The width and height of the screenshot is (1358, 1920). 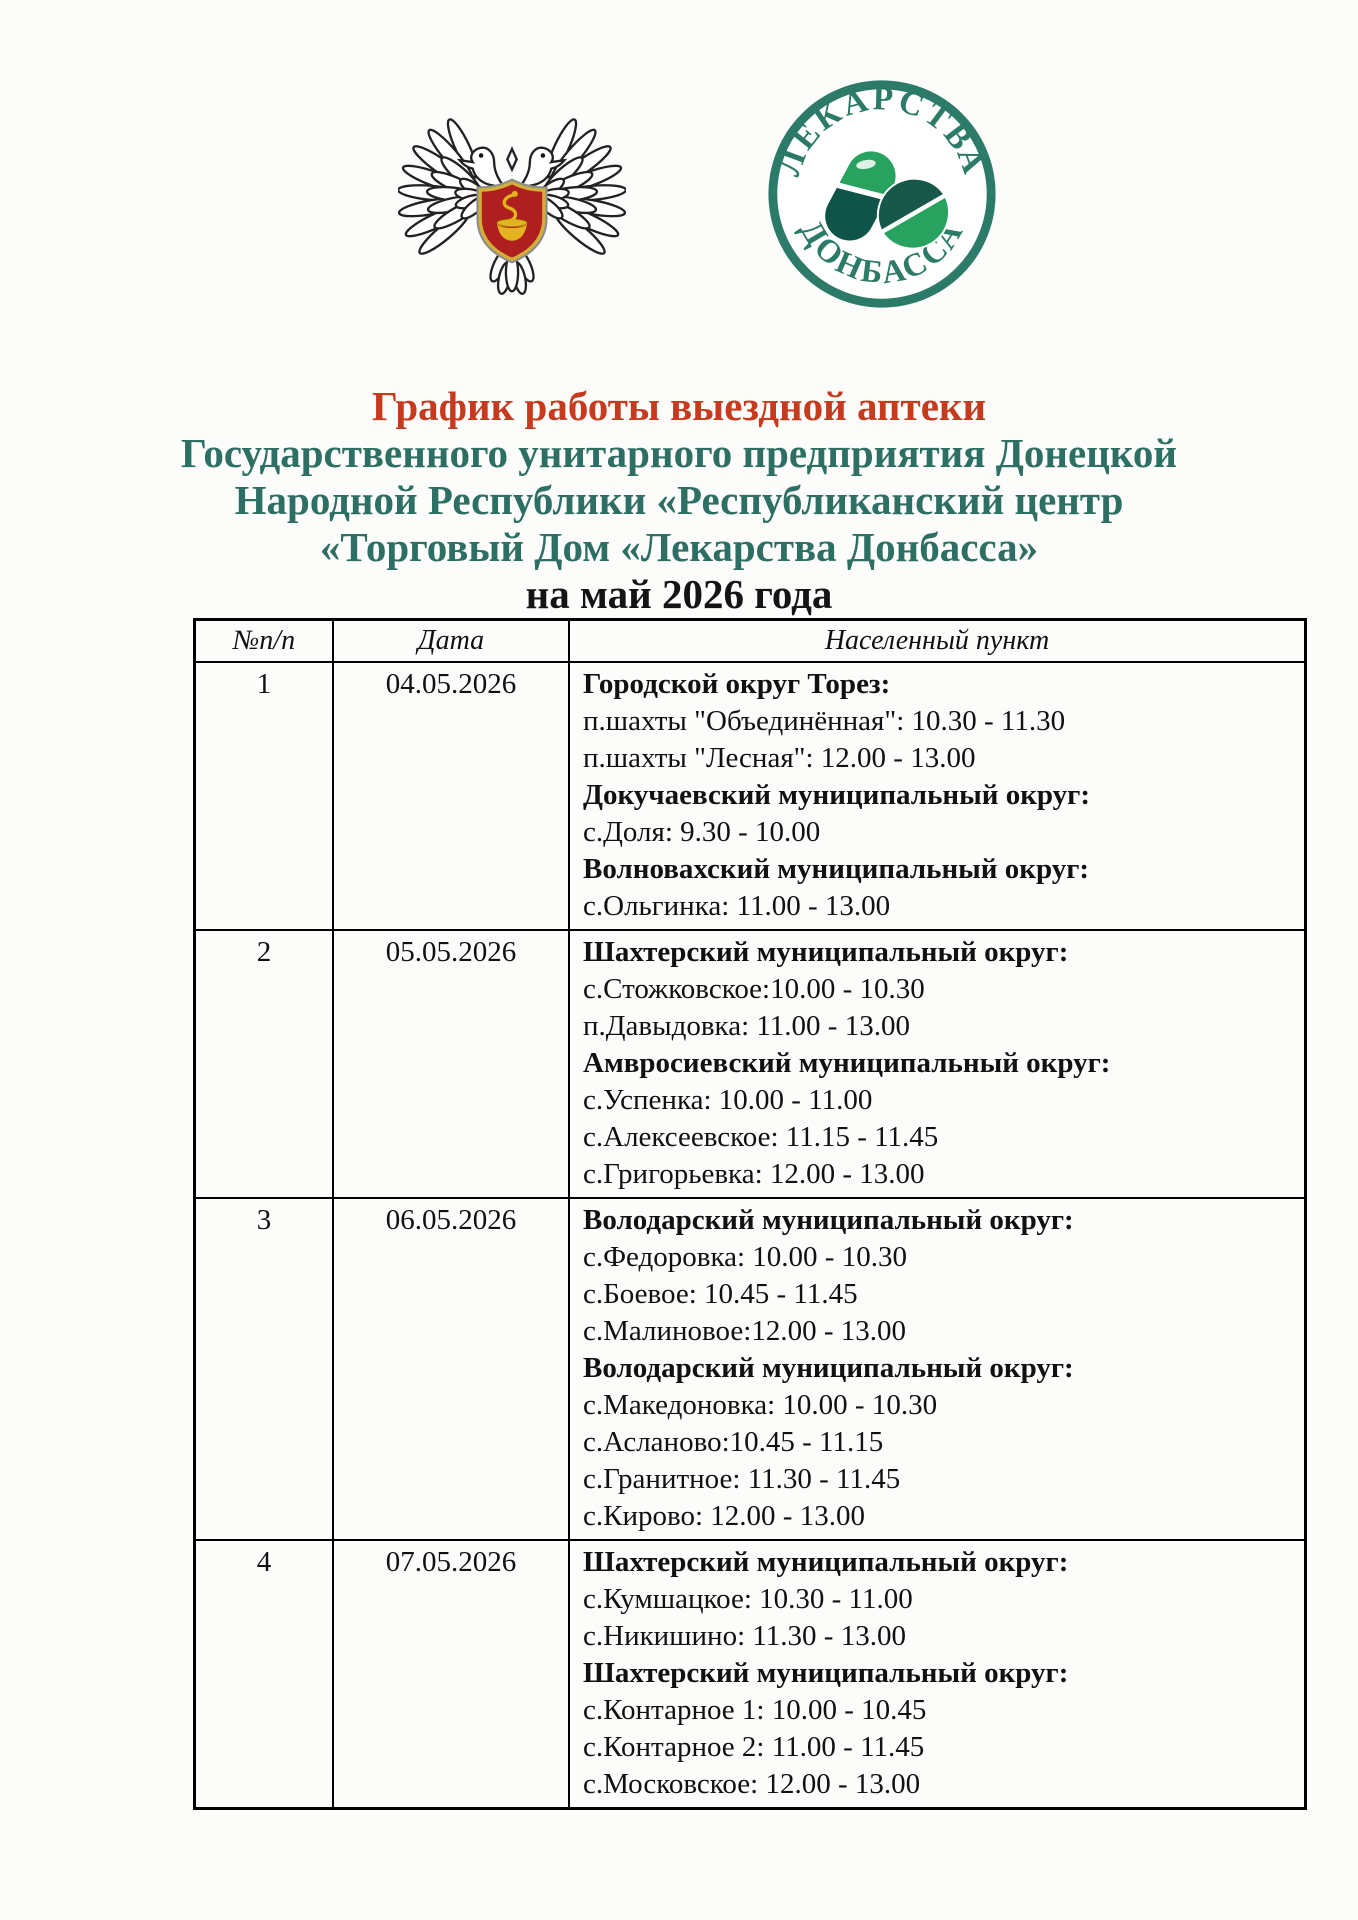 I want to click on settlement-time-line: с.Никишино: 11.30 - 13.00, so click(x=744, y=1636).